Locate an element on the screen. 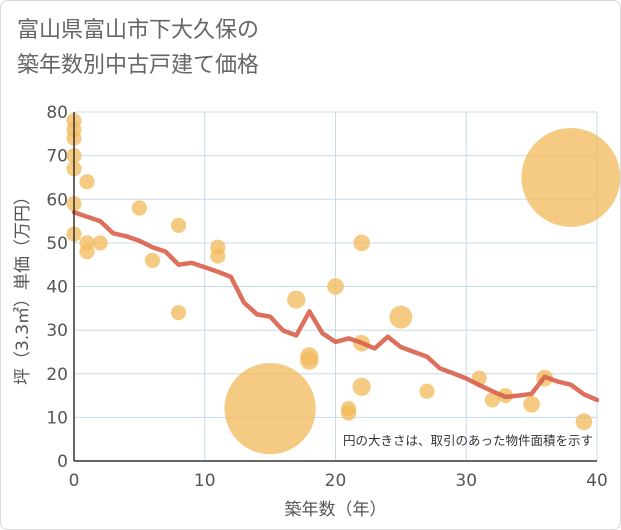 The width and height of the screenshot is (621, 530). x-tick-label: 0 is located at coordinates (74, 481).